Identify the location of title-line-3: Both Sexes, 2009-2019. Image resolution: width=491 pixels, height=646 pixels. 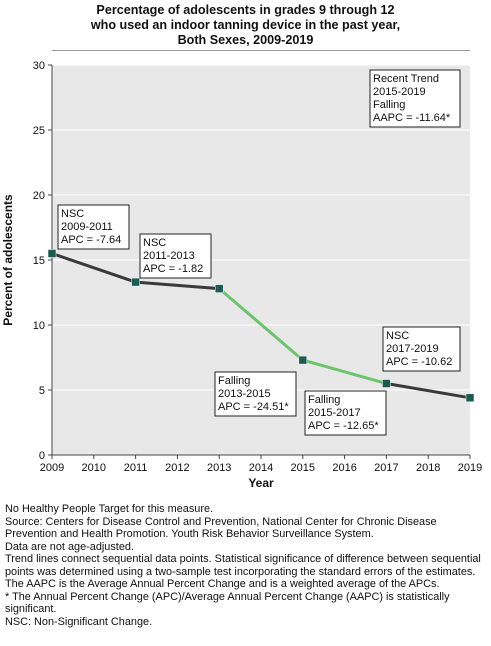
(245, 40).